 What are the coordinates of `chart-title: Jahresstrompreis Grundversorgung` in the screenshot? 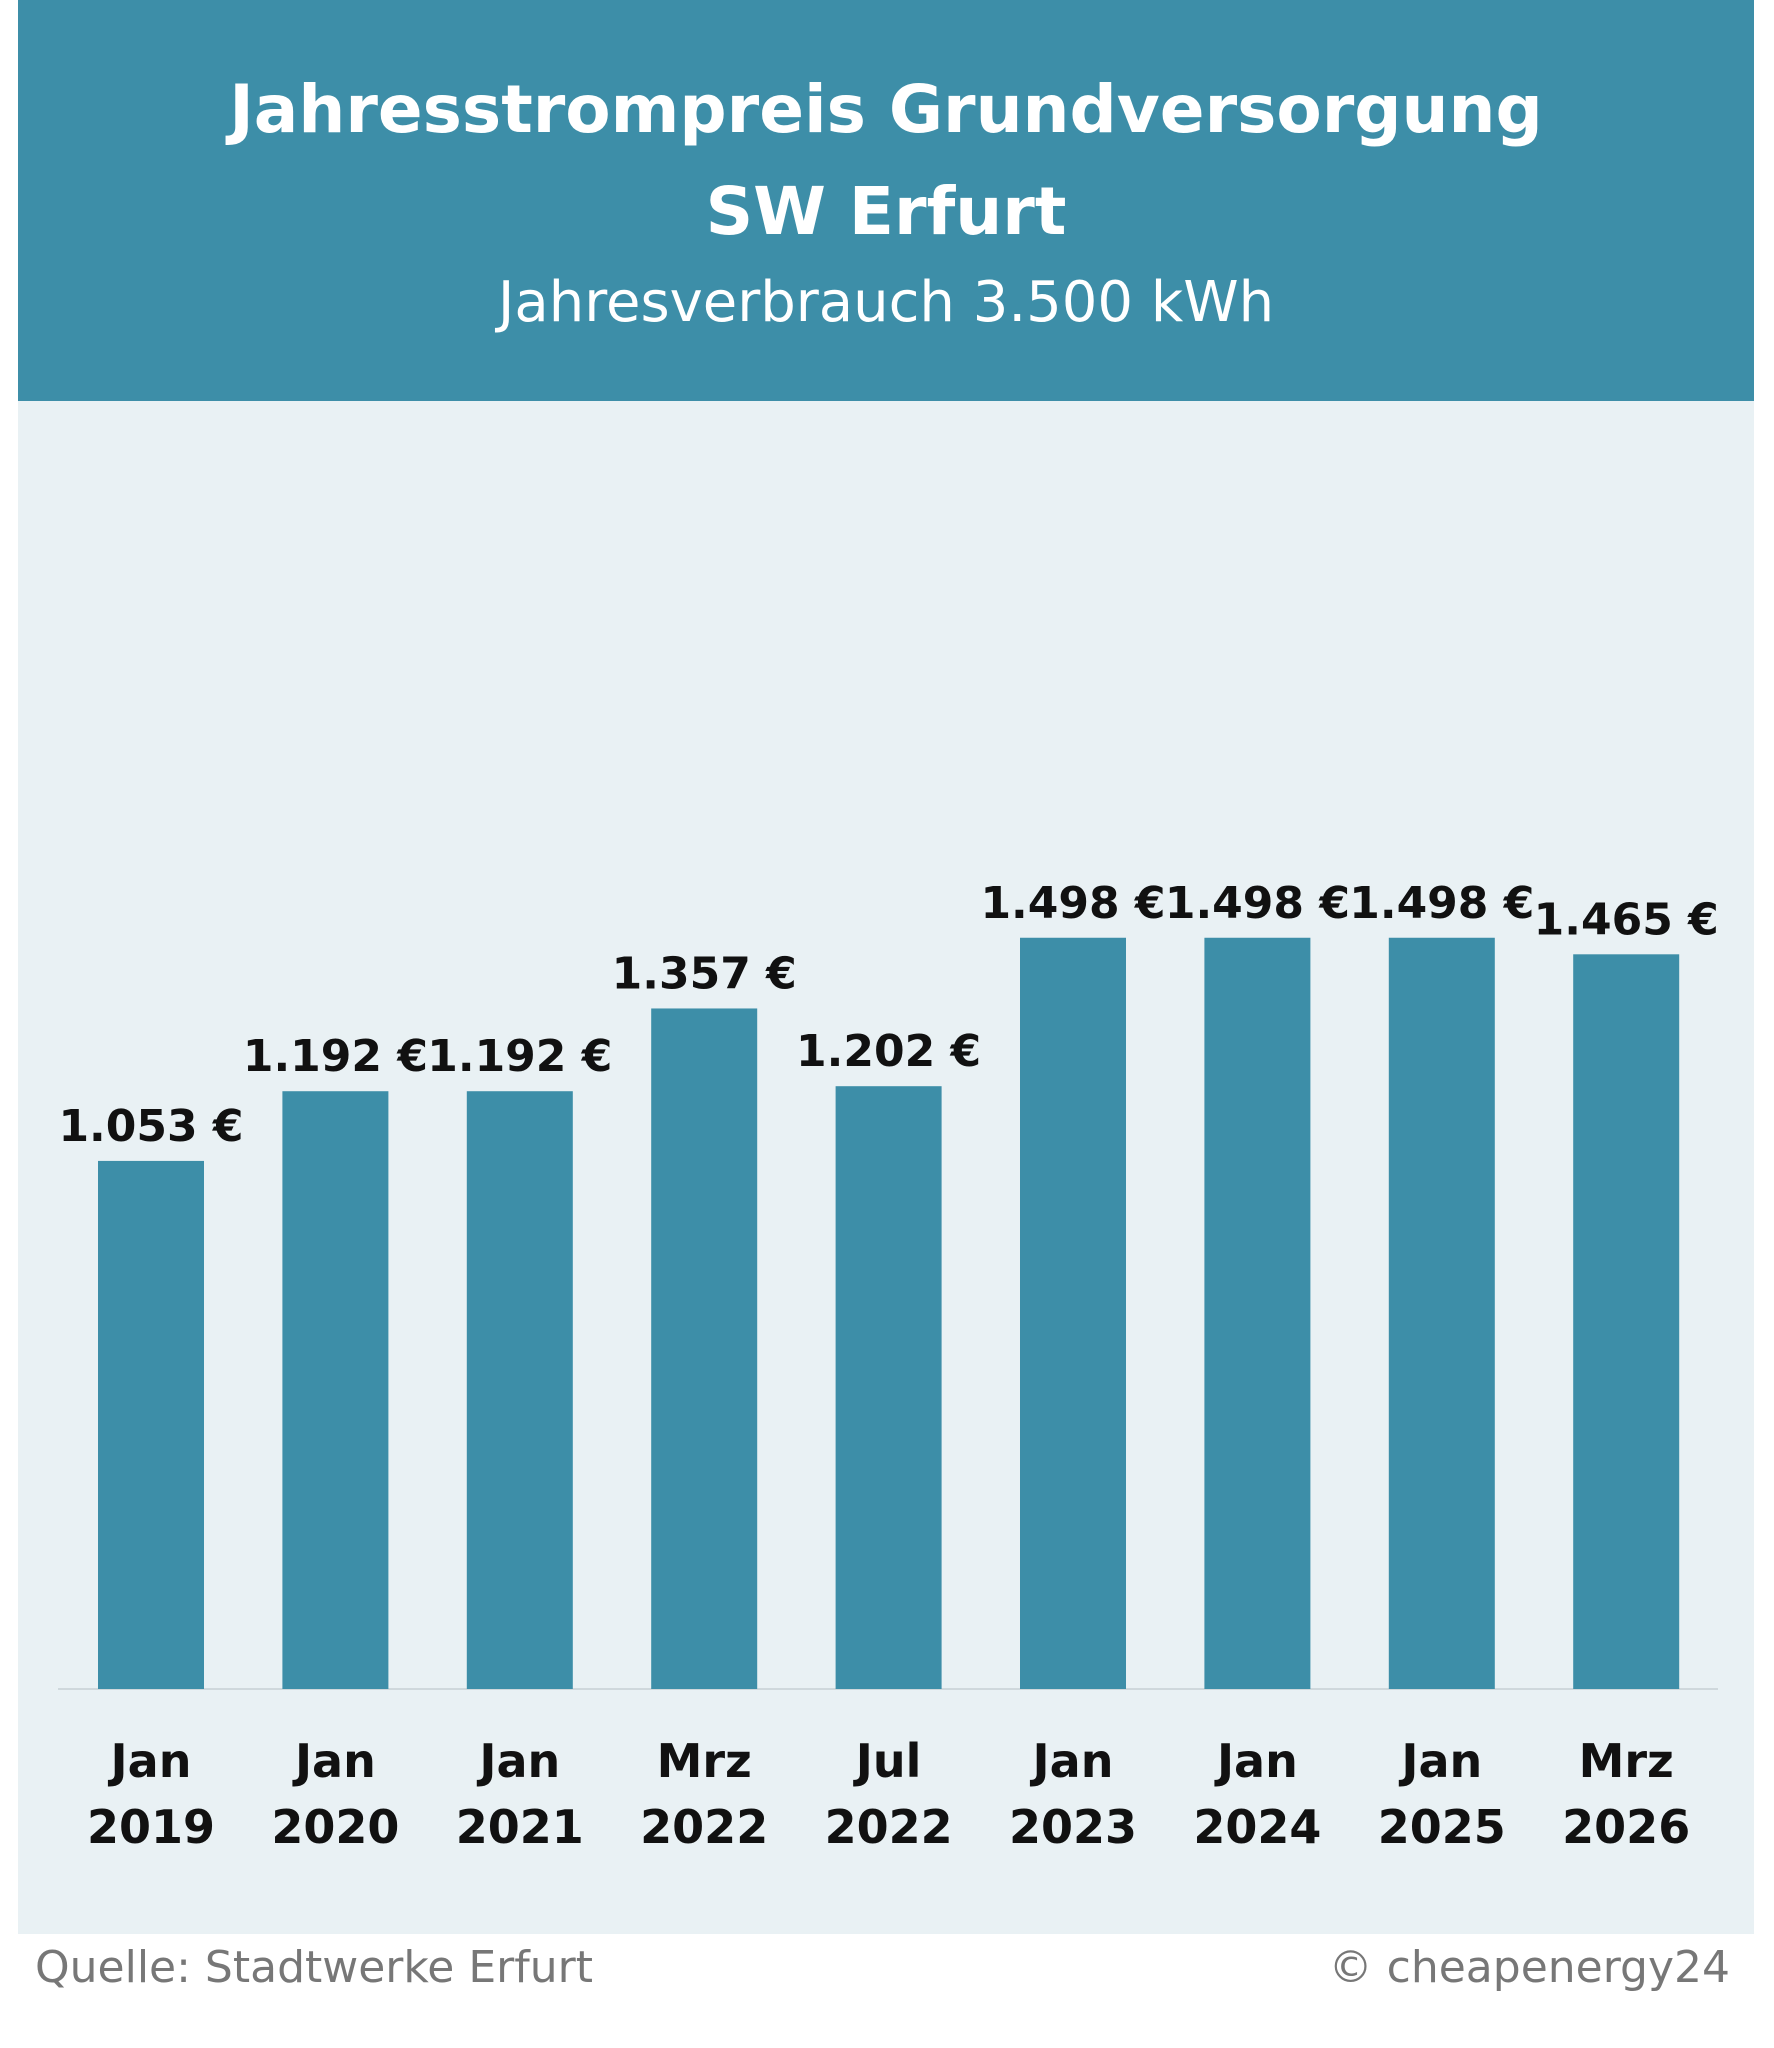 It's located at (886, 109).